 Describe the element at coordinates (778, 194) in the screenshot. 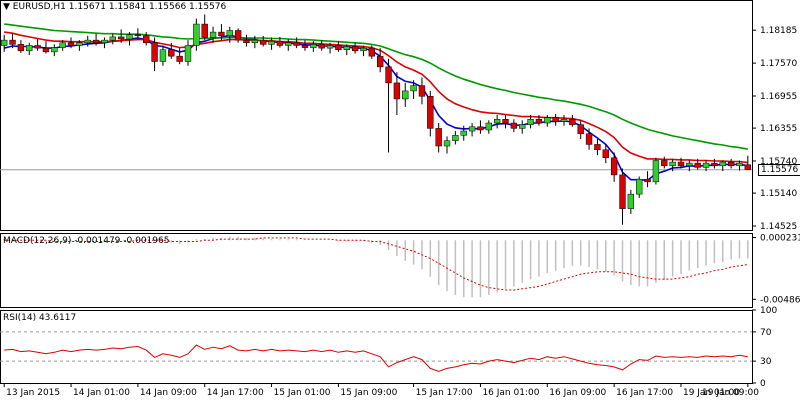

I see `price-y-tick-label: 1.15140` at that location.